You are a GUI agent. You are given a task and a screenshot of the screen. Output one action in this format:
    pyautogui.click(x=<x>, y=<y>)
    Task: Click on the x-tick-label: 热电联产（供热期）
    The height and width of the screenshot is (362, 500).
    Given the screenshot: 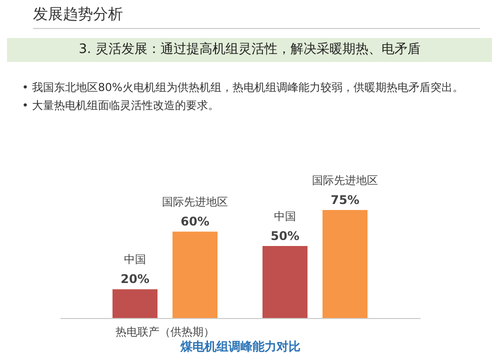 What is the action you would take?
    pyautogui.click(x=165, y=332)
    